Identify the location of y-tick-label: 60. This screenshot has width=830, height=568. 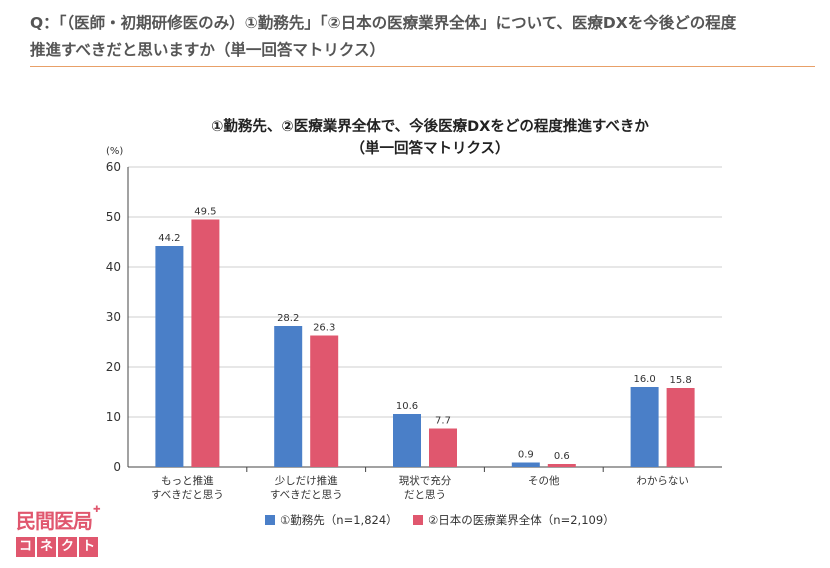
(113, 167).